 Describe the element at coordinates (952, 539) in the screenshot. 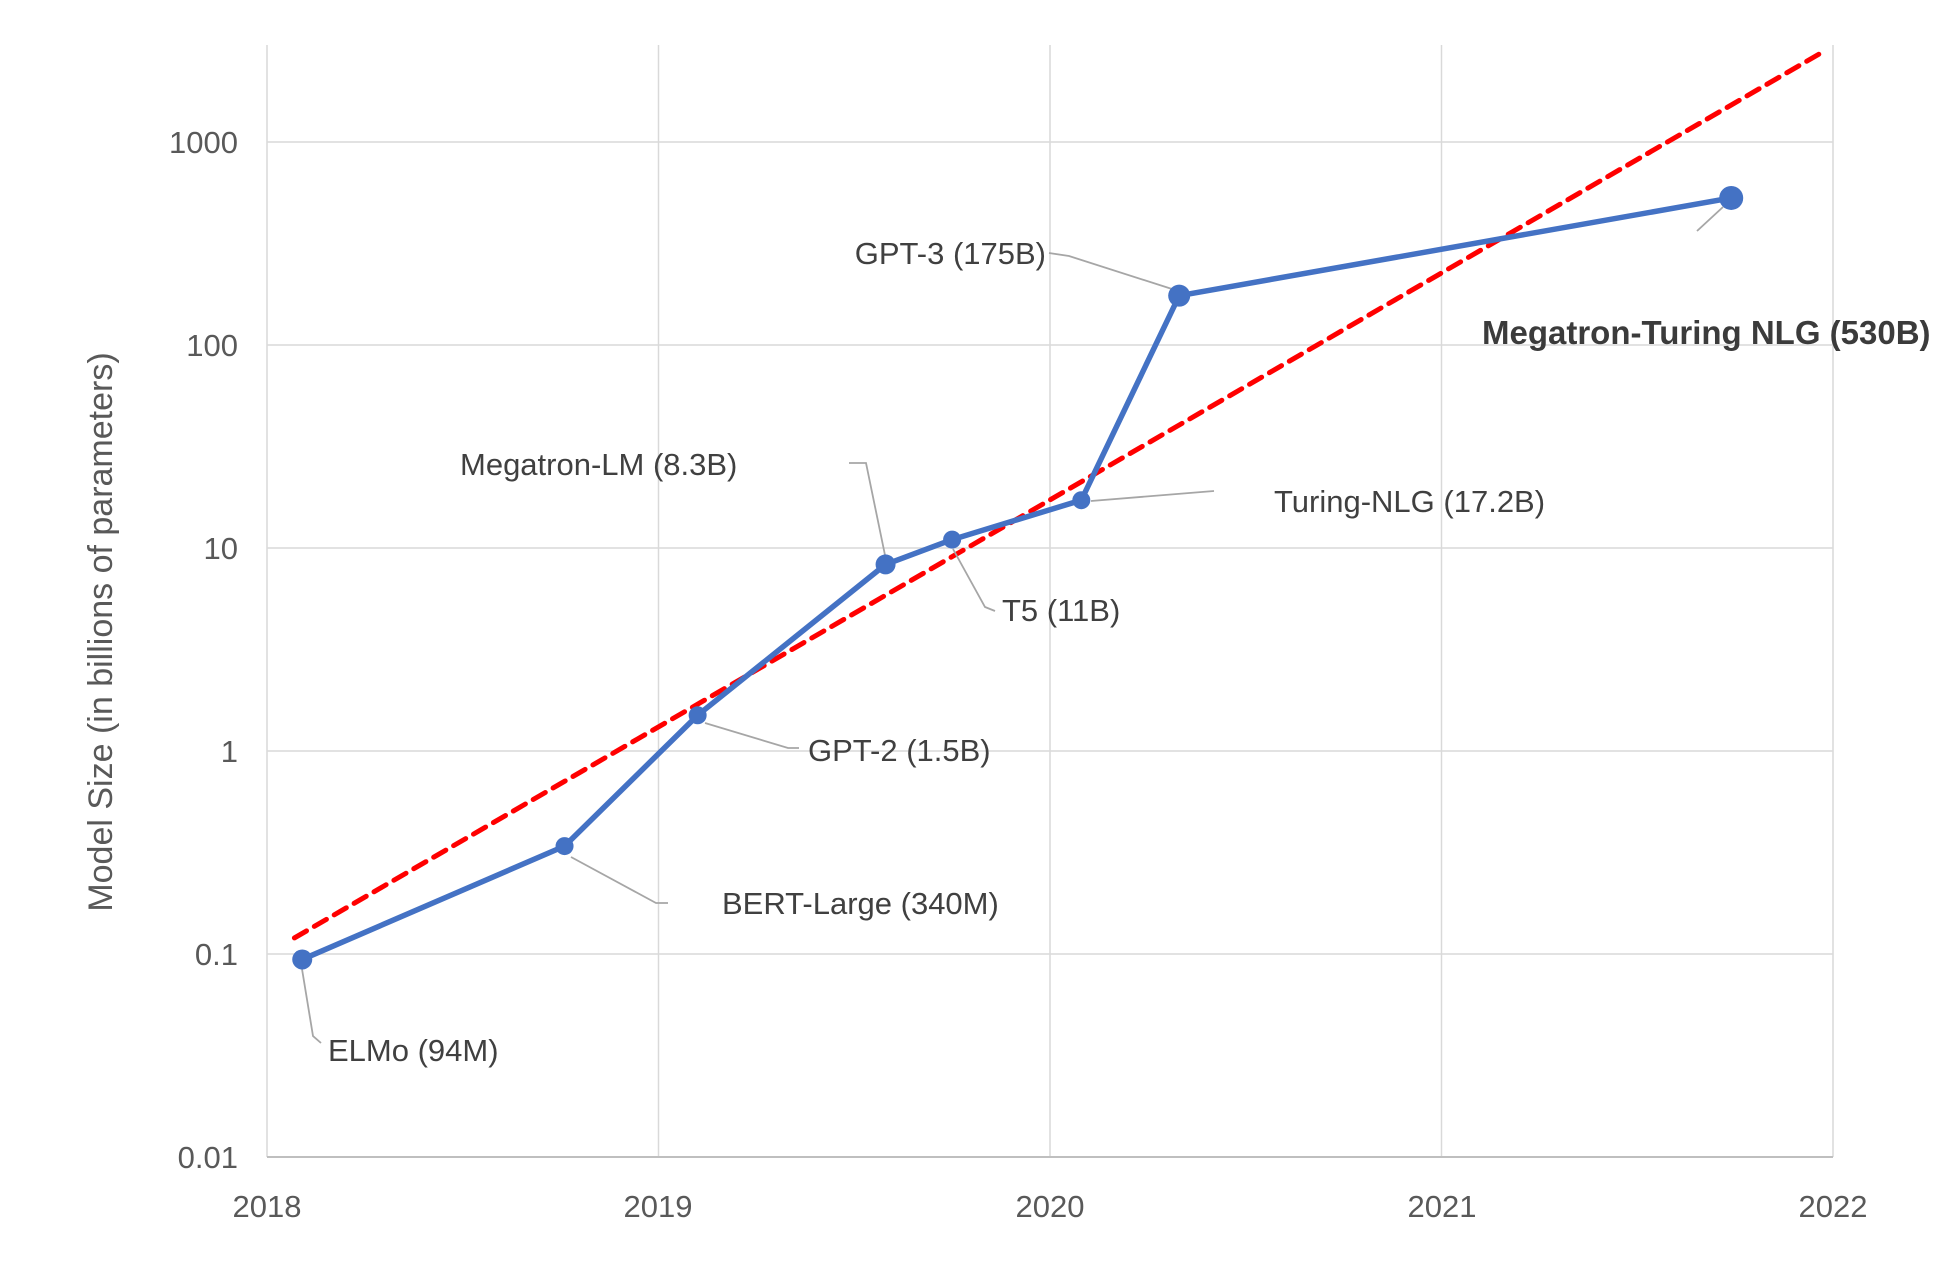

I see `data-point-t5` at that location.